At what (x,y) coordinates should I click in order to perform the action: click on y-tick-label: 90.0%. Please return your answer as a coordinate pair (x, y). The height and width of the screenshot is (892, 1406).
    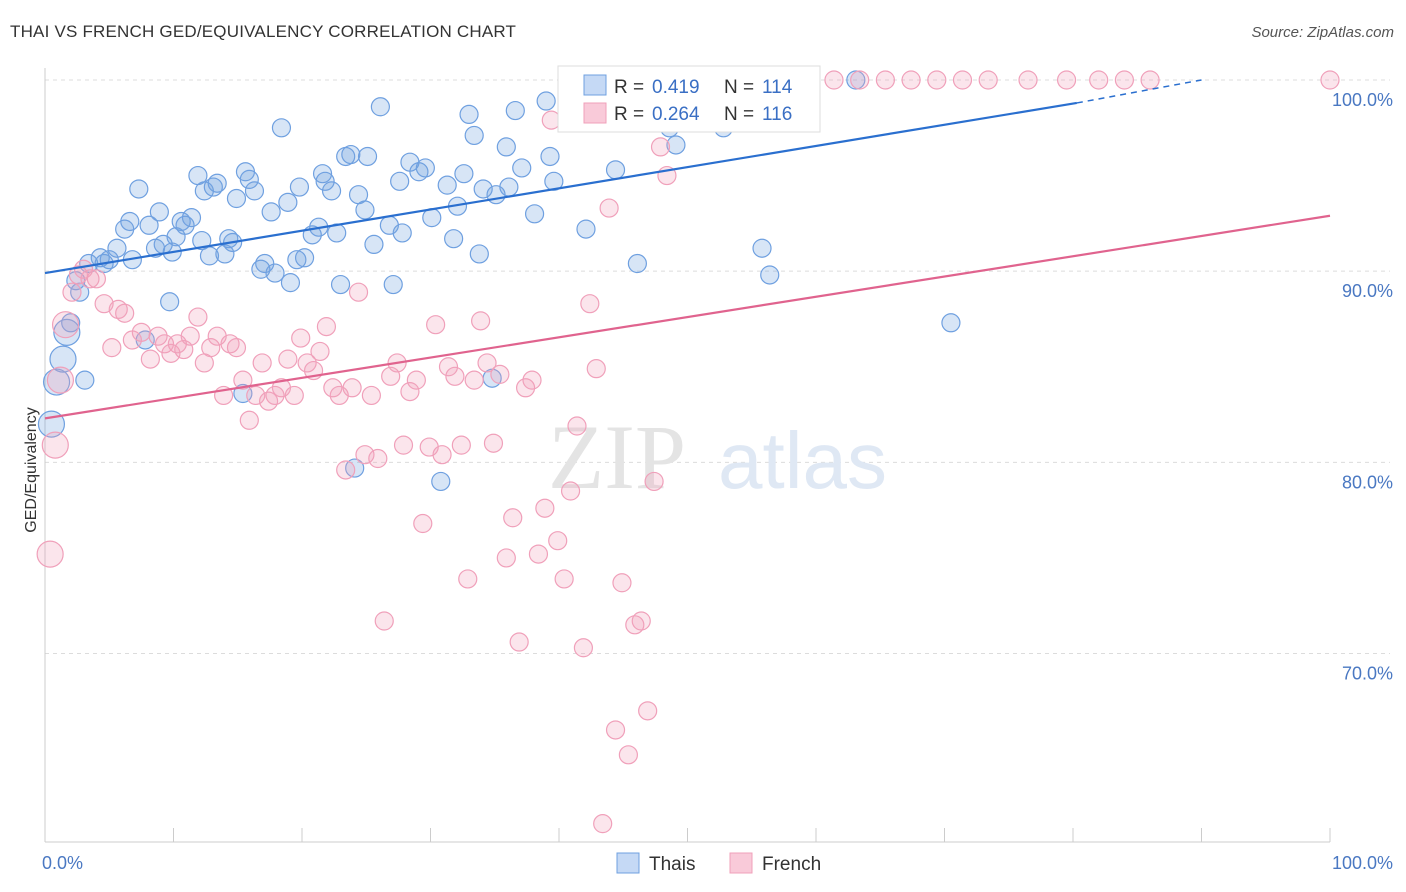
    Looking at the image, I should click on (1367, 291).